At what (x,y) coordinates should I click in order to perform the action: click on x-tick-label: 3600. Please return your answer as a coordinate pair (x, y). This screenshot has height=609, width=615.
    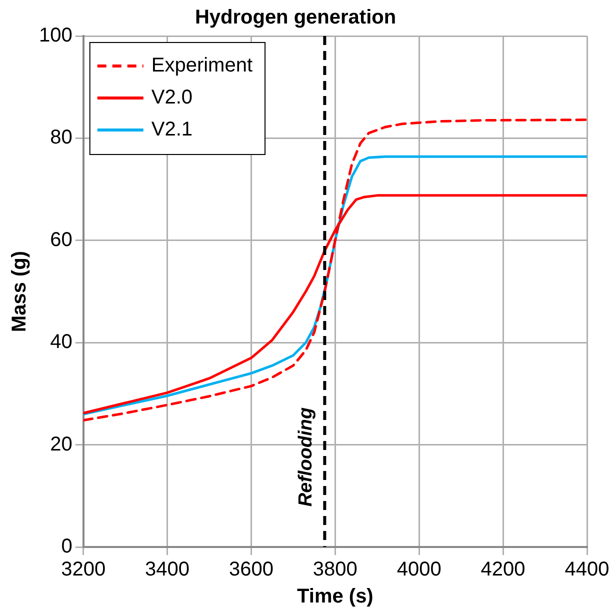
    Looking at the image, I should click on (251, 569).